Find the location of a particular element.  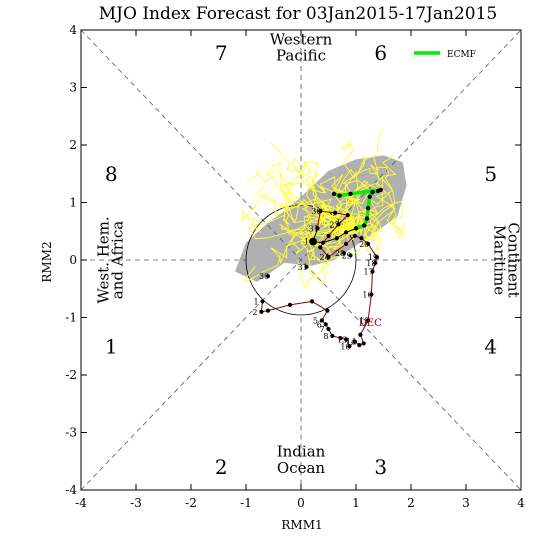

y-tick-label: 0 is located at coordinates (73, 260).